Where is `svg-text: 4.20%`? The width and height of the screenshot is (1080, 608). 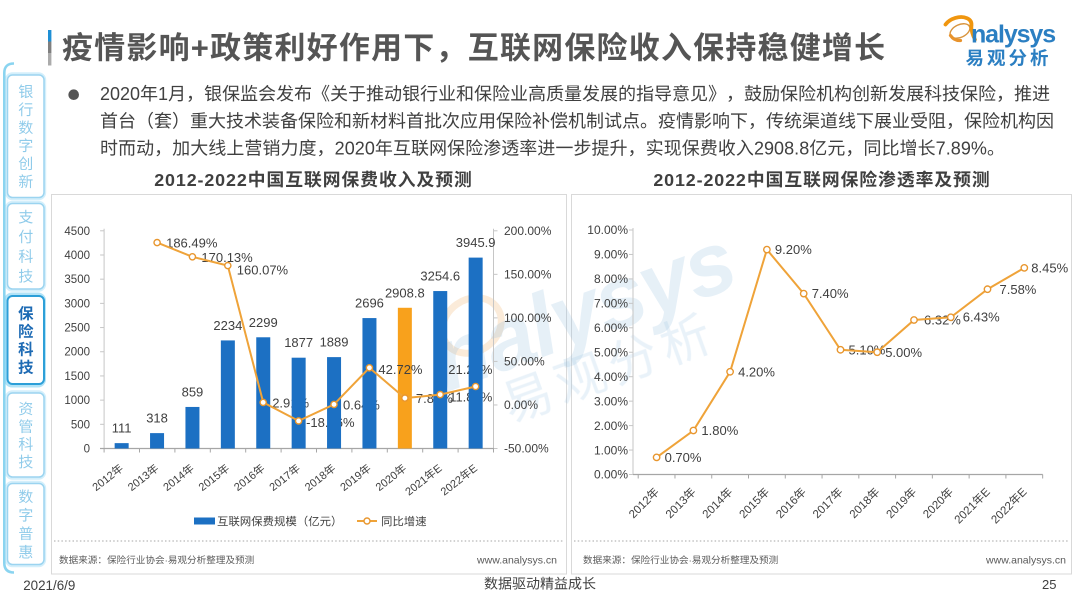 svg-text: 4.20% is located at coordinates (756, 371).